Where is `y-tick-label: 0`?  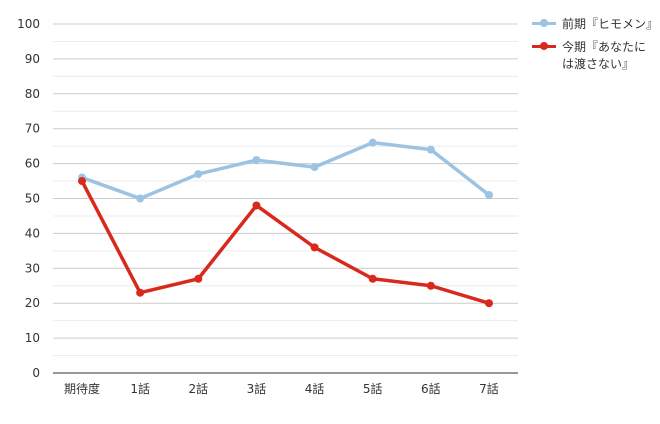
y-tick-label: 0 is located at coordinates (36, 373).